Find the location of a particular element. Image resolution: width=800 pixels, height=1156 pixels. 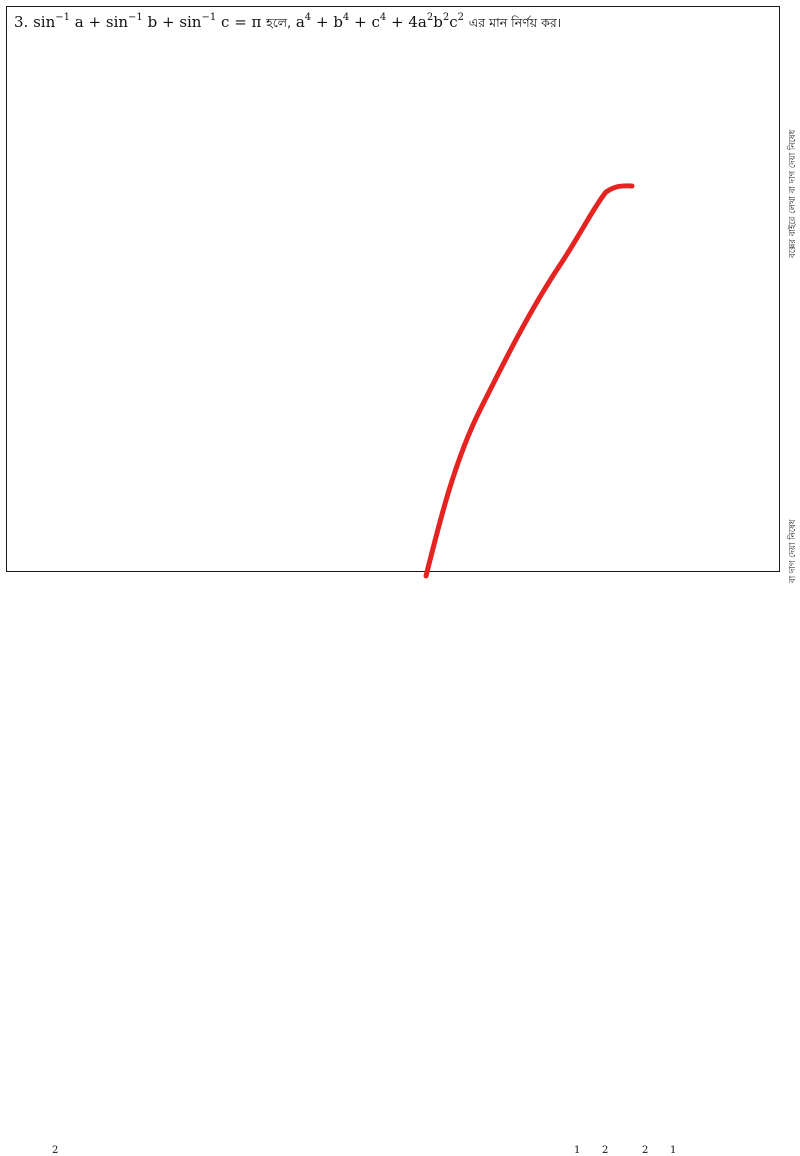

expr-coef-a-pow: 2 is located at coordinates (430, 17).